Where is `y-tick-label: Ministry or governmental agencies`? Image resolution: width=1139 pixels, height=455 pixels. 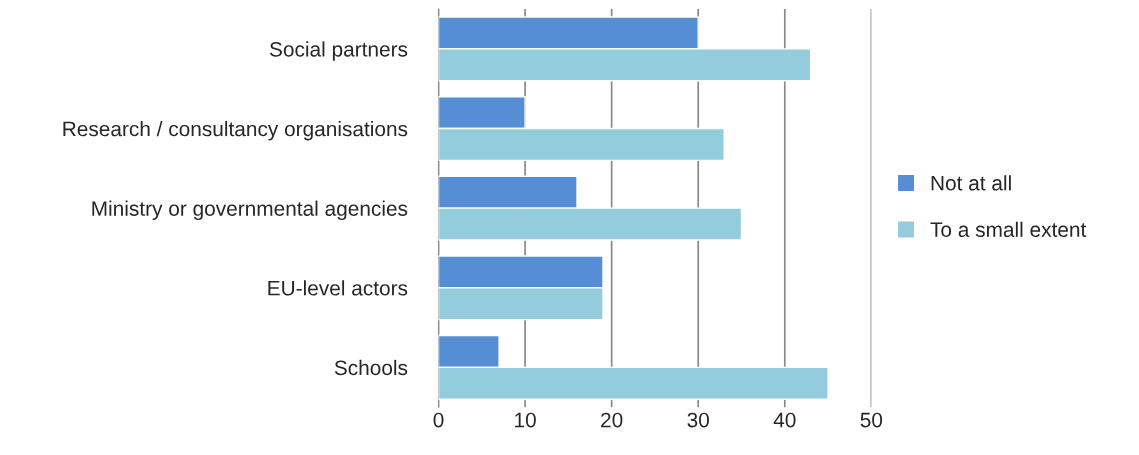 y-tick-label: Ministry or governmental agencies is located at coordinates (250, 210).